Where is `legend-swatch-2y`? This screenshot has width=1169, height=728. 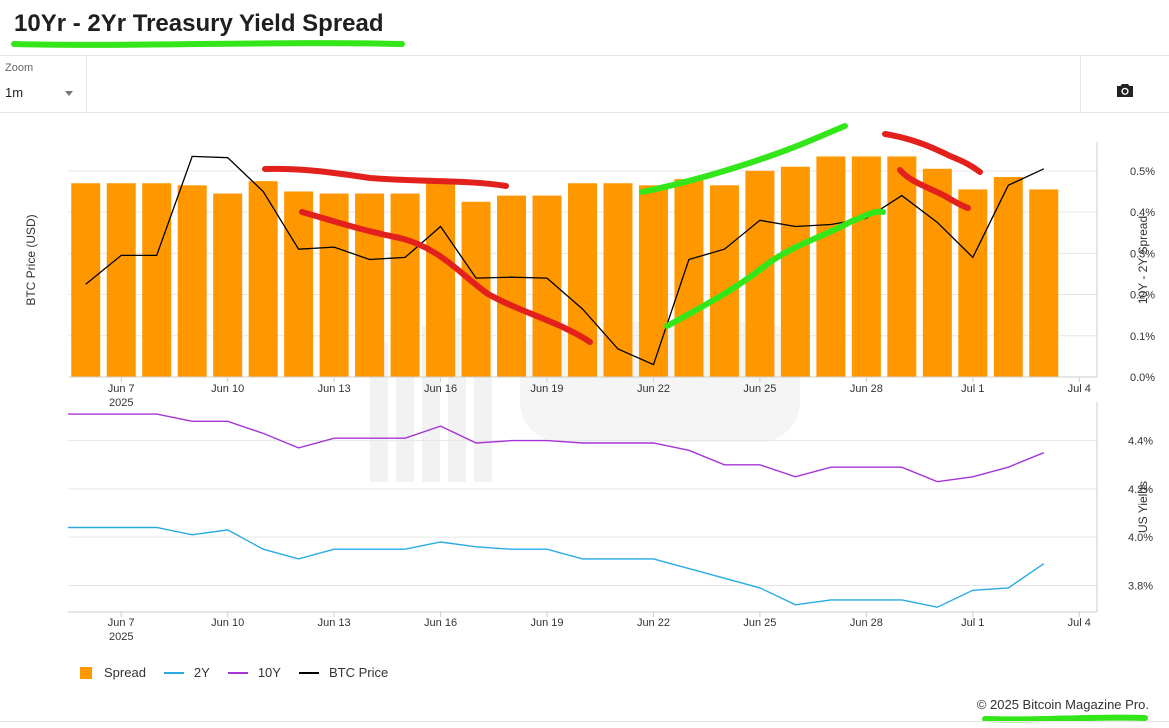 legend-swatch-2y is located at coordinates (173, 672).